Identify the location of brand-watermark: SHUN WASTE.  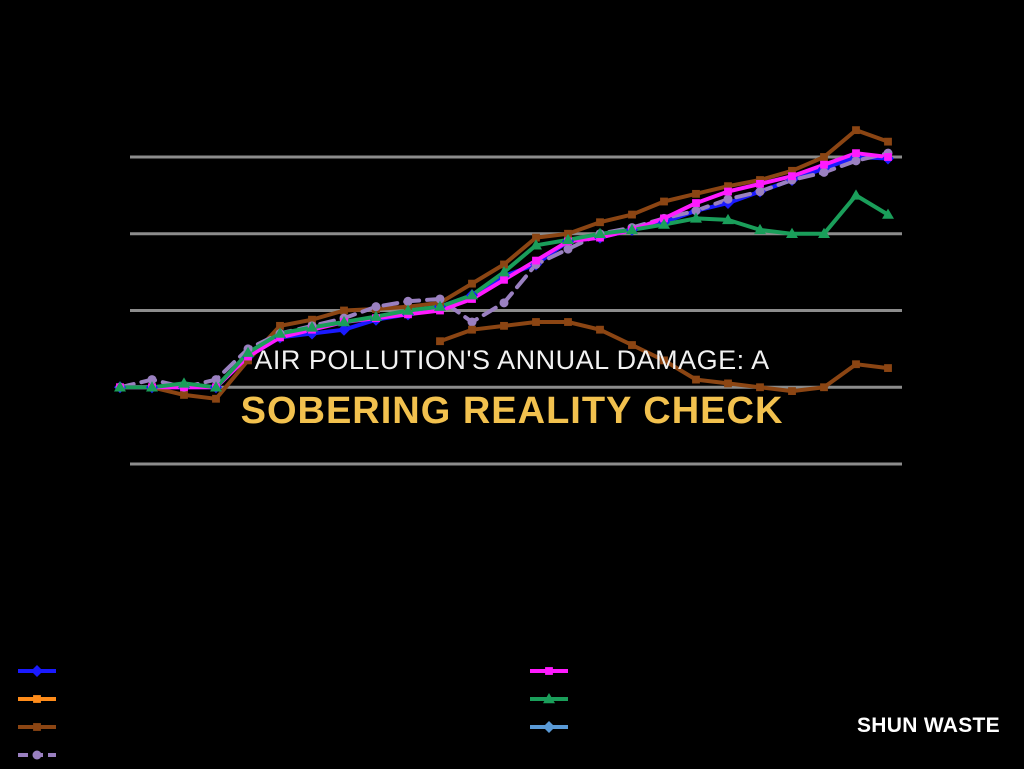
(928, 725).